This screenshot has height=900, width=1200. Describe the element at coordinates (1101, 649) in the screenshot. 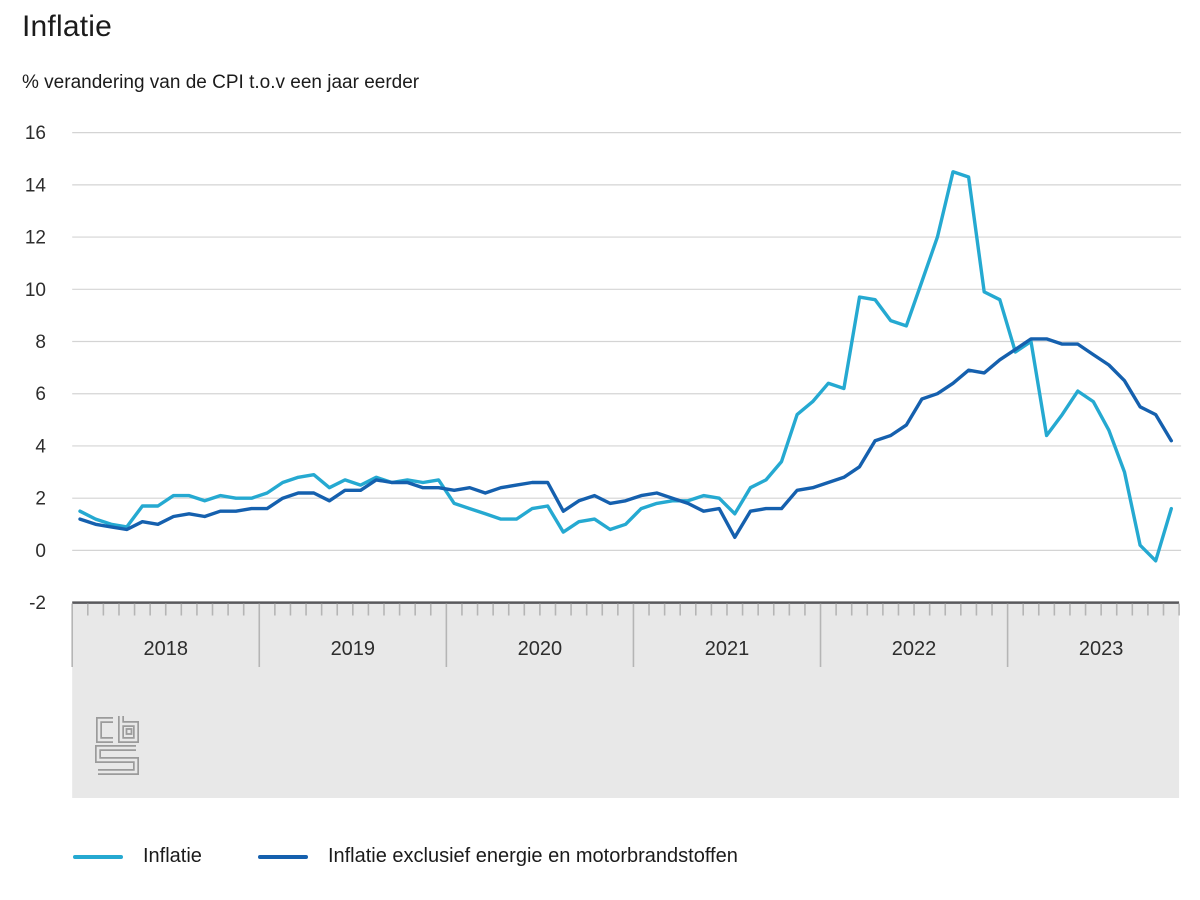

I see `year-label-2023: 2023` at that location.